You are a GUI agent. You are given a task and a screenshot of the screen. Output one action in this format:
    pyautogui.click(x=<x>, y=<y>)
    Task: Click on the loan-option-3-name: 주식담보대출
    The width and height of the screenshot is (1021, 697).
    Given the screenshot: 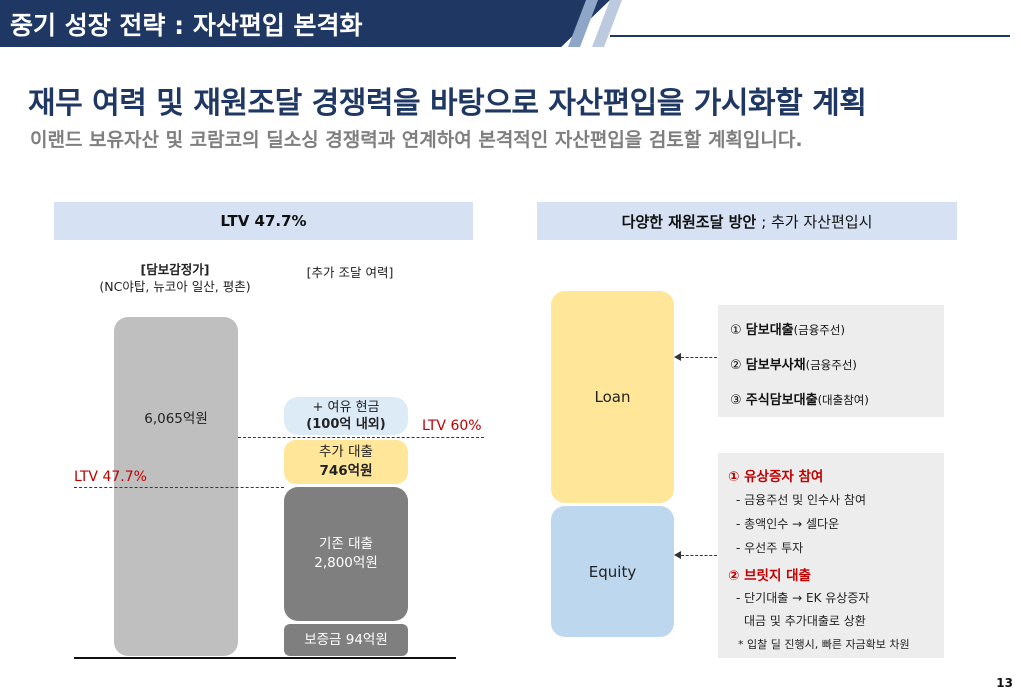 What is the action you would take?
    pyautogui.click(x=781, y=400)
    